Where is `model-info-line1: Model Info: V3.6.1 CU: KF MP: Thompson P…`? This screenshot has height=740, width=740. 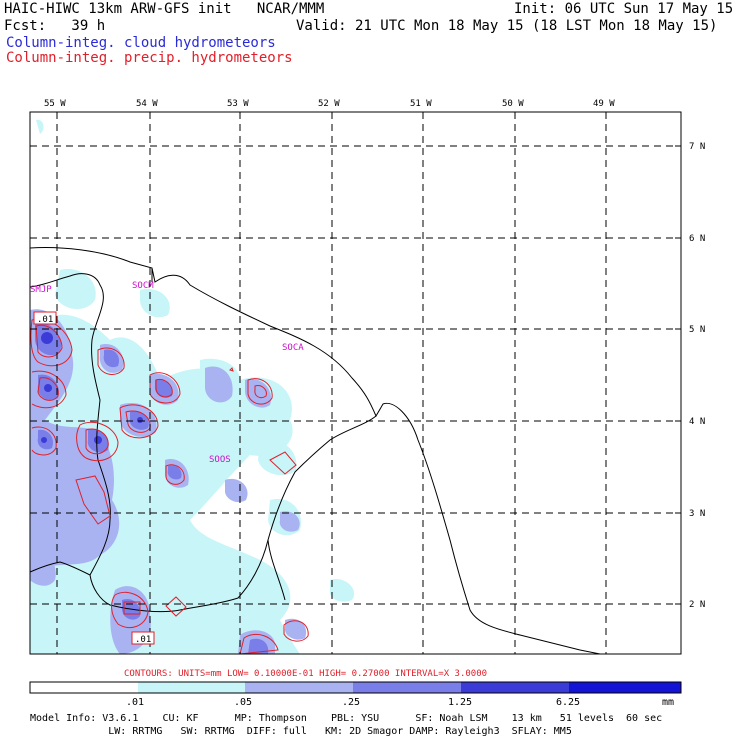 model-info-line1: Model Info: V3.6.1 CU: KF MP: Thompson P… is located at coordinates (346, 718).